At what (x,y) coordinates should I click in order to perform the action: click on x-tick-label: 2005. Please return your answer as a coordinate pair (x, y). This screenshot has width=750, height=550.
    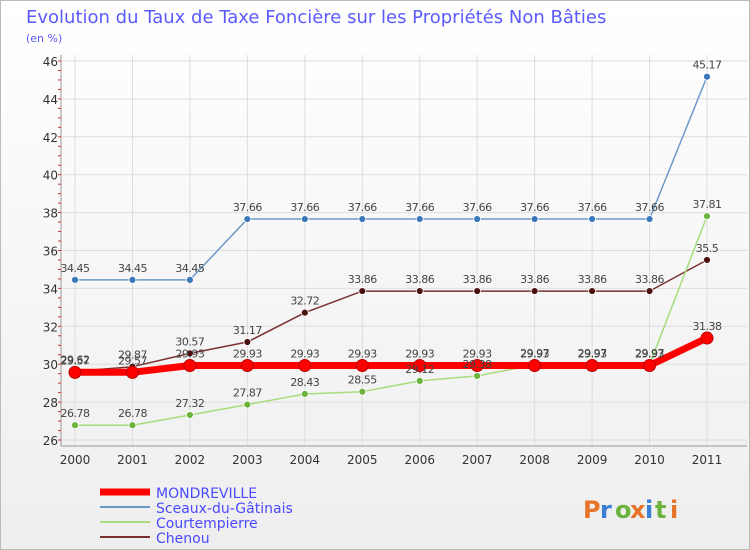
    Looking at the image, I should click on (362, 460).